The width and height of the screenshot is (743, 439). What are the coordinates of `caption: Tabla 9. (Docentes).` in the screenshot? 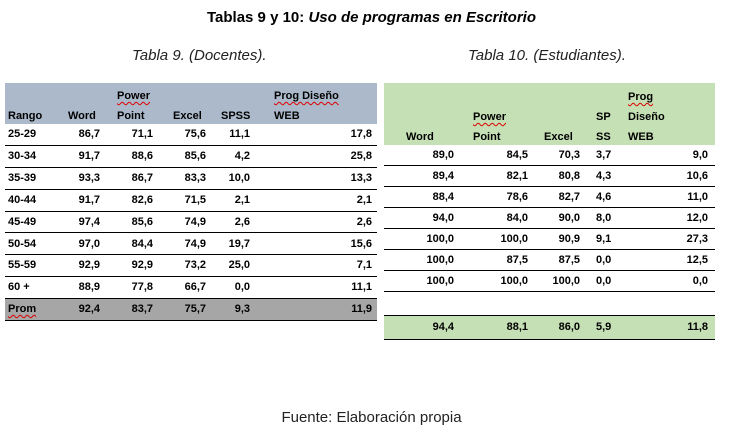 It's located at (199, 55).